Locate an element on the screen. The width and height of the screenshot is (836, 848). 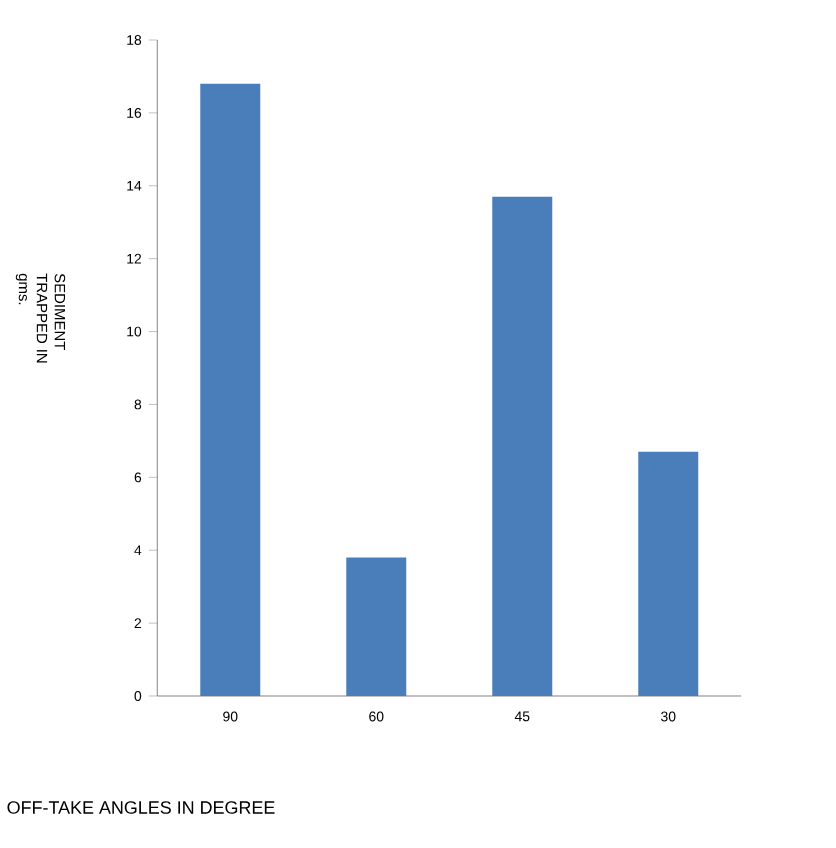
x-axis-title: OFF-TAKE ANGLES IN DEGREE is located at coordinates (141, 807).